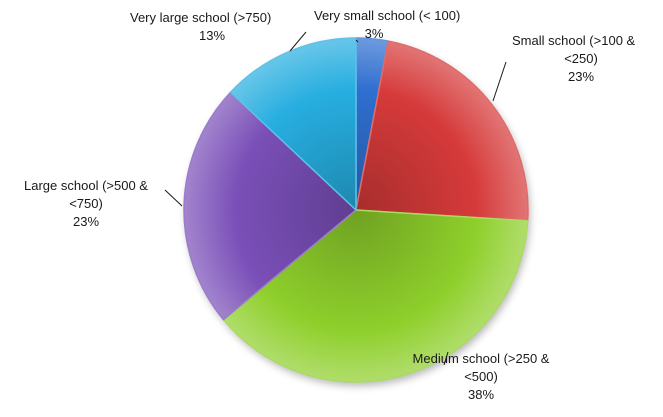  I want to click on slice-label-2: Small school (>100 &, so click(574, 40).